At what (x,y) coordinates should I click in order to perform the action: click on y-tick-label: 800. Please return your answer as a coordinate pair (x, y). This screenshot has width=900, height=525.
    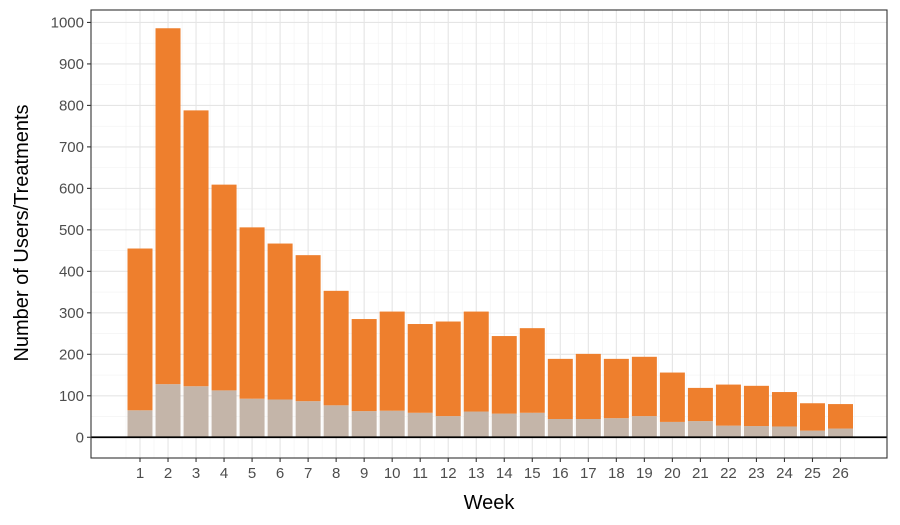
    Looking at the image, I should click on (71, 105).